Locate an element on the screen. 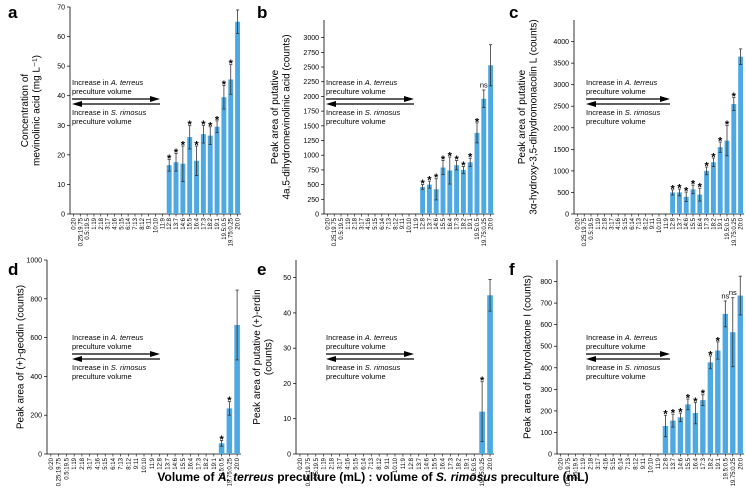 This screenshot has width=746, height=492. x-tick-label: 18:2 is located at coordinates (459, 463).